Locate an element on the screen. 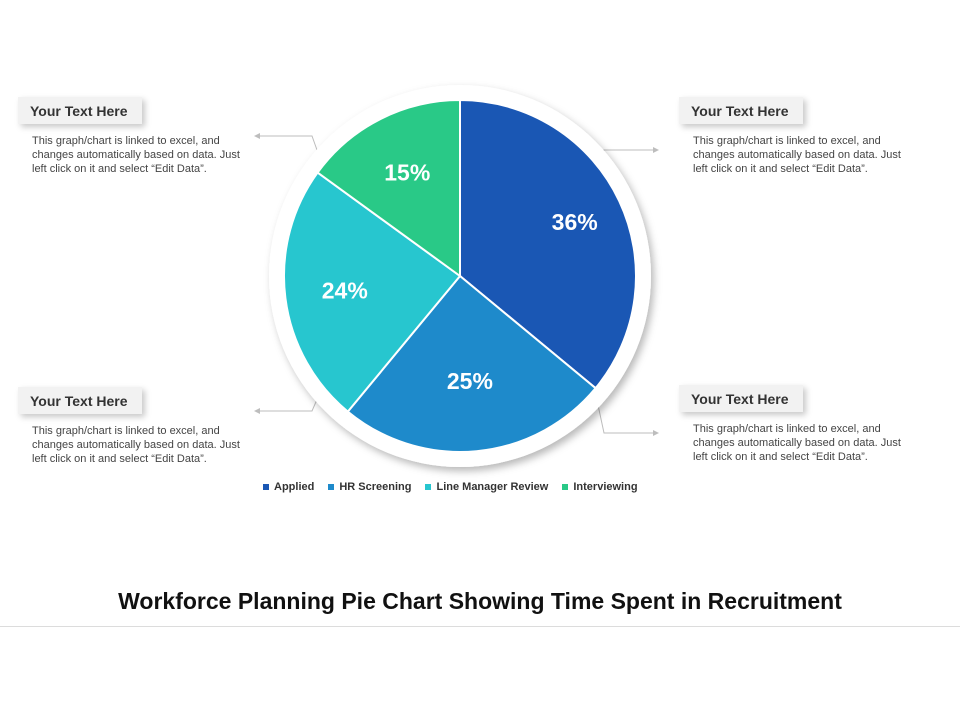 This screenshot has height=720, width=960. pie-slice-interviewing is located at coordinates (388, 188).